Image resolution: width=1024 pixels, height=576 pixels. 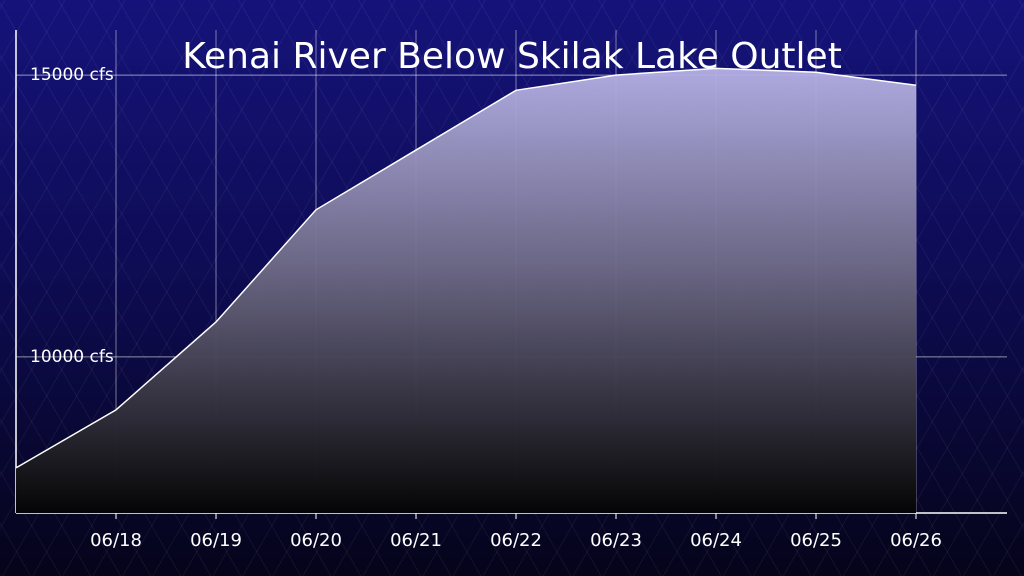 I want to click on x-tick-label: 06/19, so click(x=216, y=540).